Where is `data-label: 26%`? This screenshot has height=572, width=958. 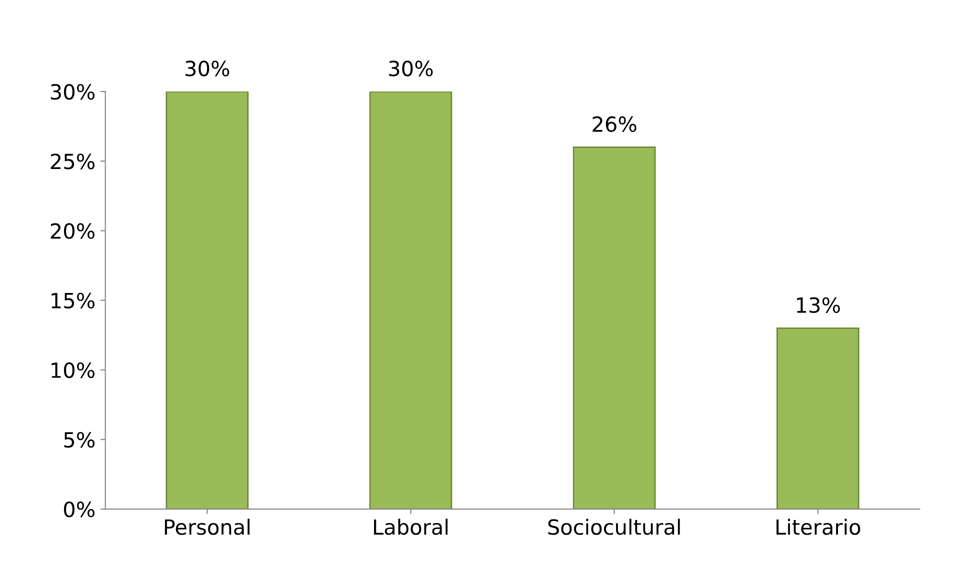
data-label: 26% is located at coordinates (614, 124).